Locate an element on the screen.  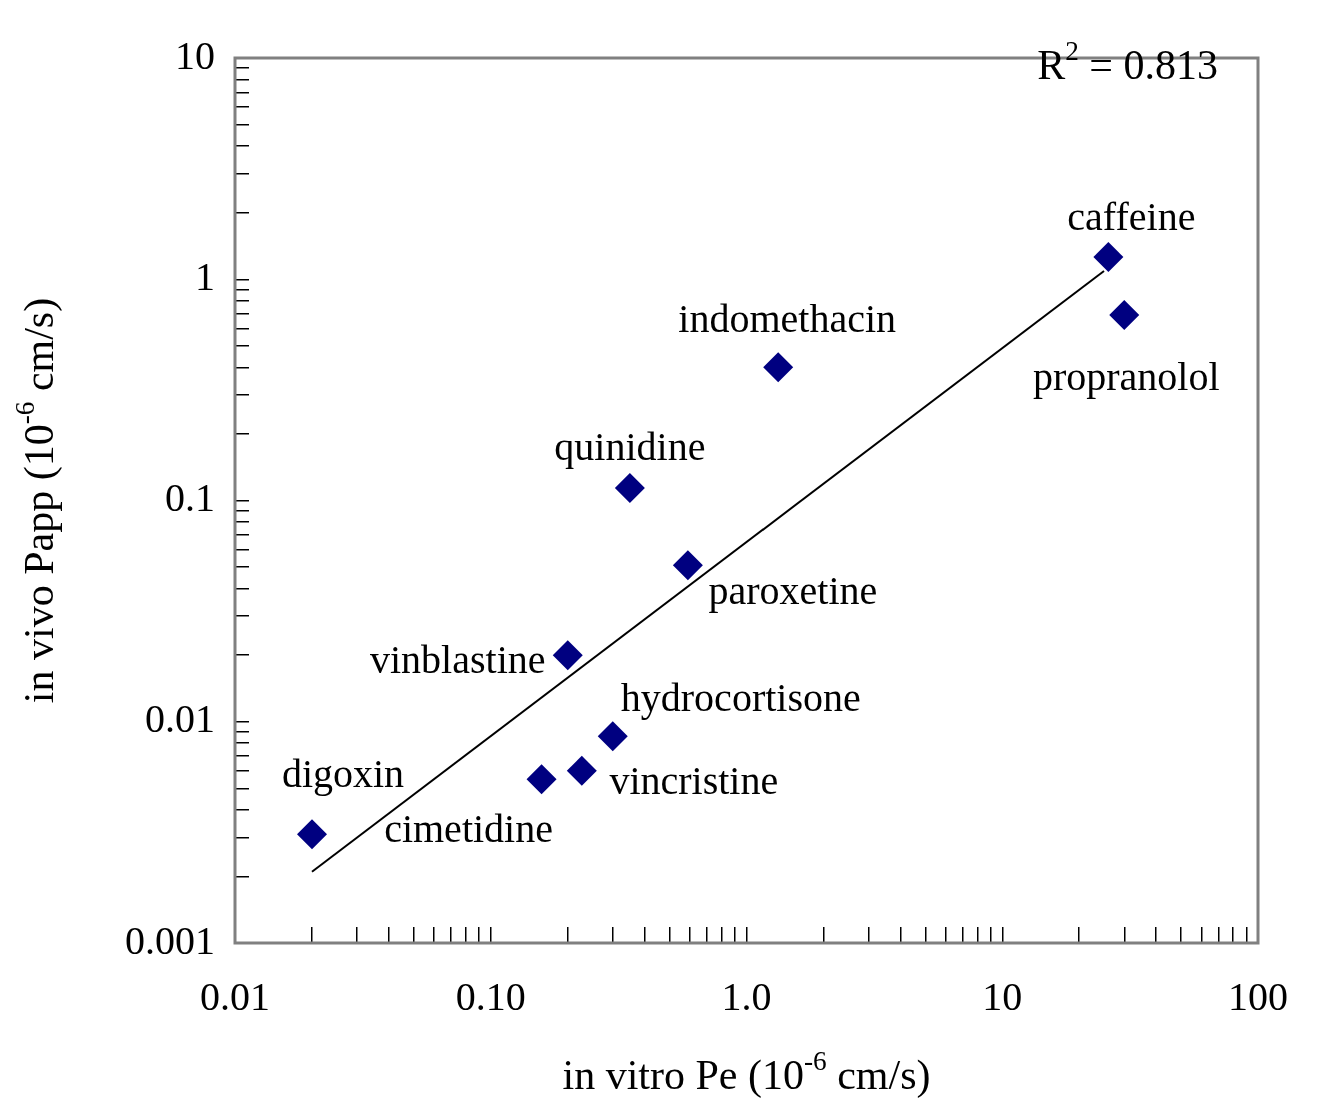
y-axis-title: in vivo Papp (10-6 cm/s) is located at coordinates (37, 500).